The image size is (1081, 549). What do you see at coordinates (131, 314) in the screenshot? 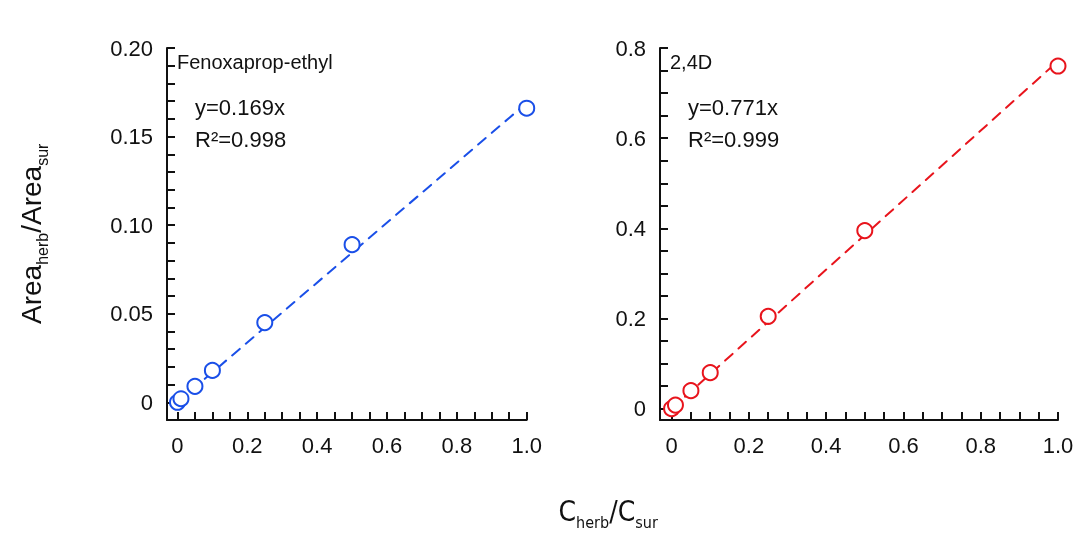
I see `y-tick-label: 0.05` at bounding box center [131, 314].